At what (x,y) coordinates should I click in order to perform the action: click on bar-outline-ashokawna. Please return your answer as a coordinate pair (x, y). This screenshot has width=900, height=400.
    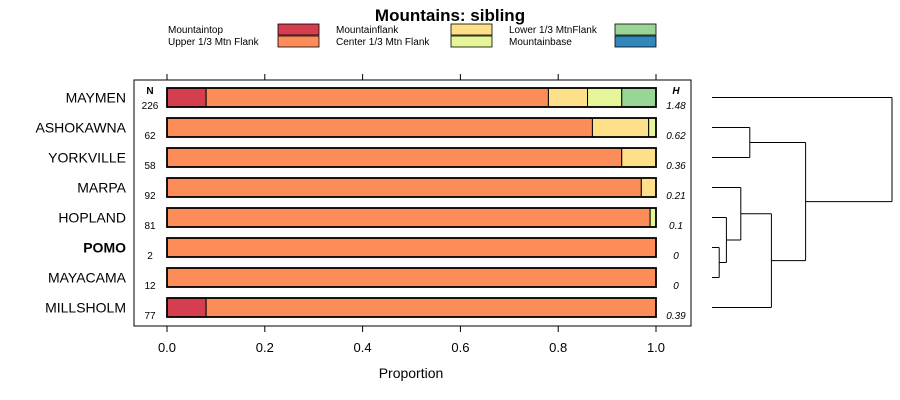
    Looking at the image, I should click on (411, 127).